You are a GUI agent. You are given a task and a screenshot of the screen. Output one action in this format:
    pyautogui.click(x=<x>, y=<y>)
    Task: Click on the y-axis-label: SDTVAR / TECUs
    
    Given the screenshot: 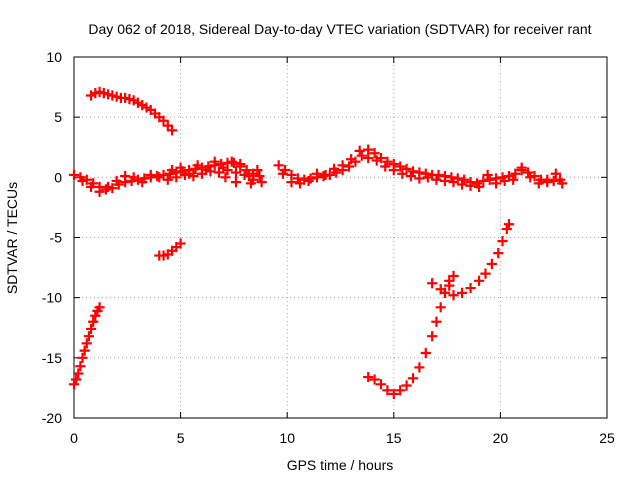 What is the action you would take?
    pyautogui.click(x=12, y=238)
    